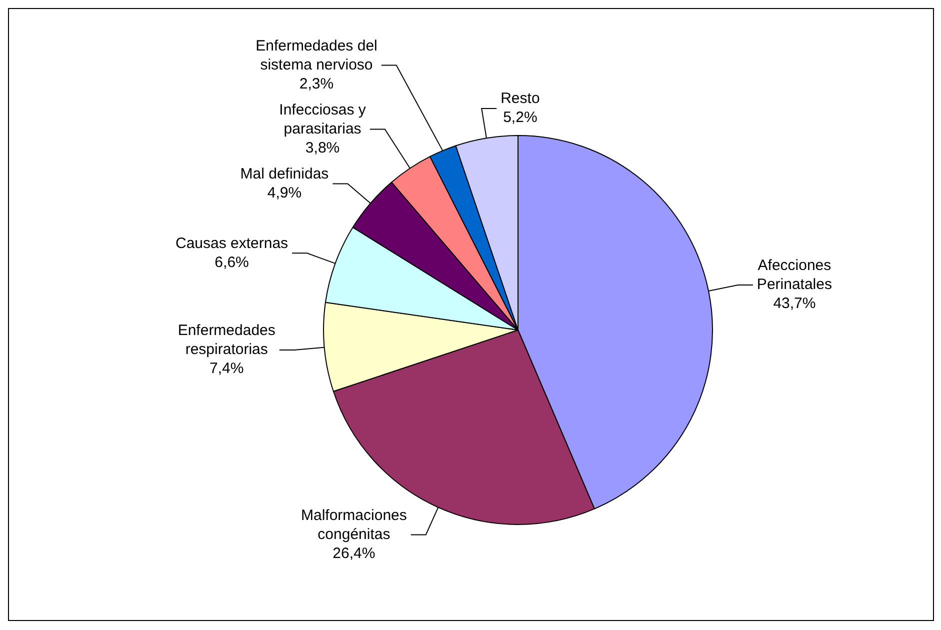  What do you see at coordinates (316, 83) in the screenshot?
I see `data-label: 2,3%` at bounding box center [316, 83].